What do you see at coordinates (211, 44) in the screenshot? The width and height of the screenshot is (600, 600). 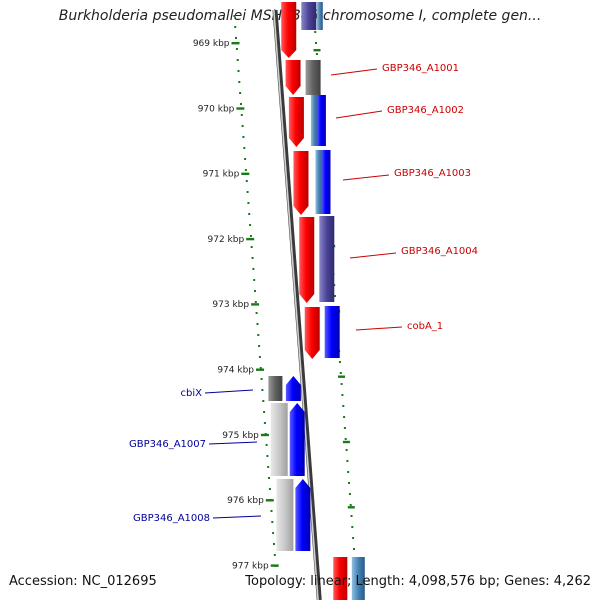 I see `ruler-tick-label: 969 kbp` at bounding box center [211, 44].